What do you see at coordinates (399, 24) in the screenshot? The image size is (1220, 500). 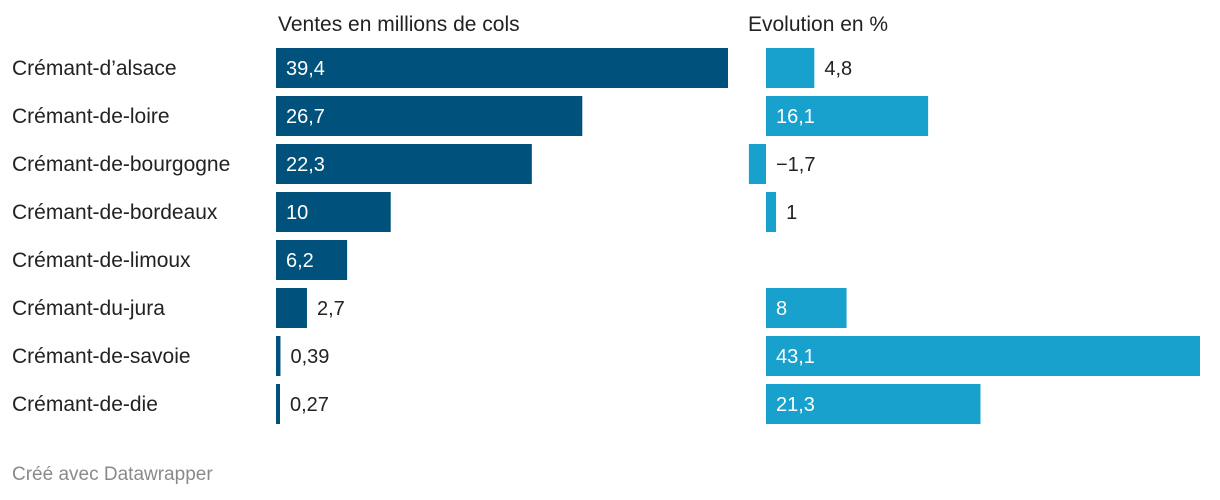 I see `sales-column-title: Ventes en millions de cols` at bounding box center [399, 24].